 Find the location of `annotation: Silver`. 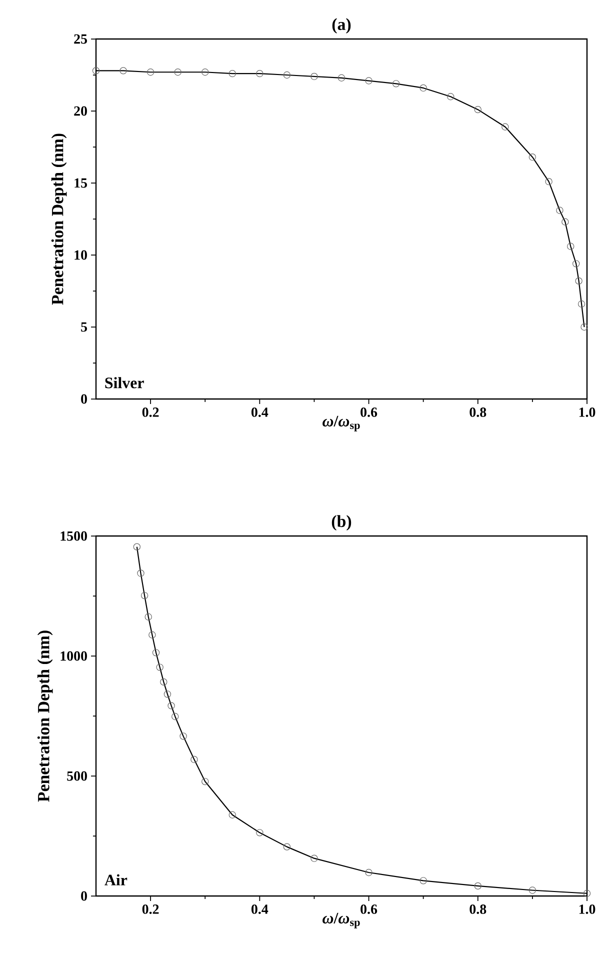

annotation: Silver is located at coordinates (124, 382).